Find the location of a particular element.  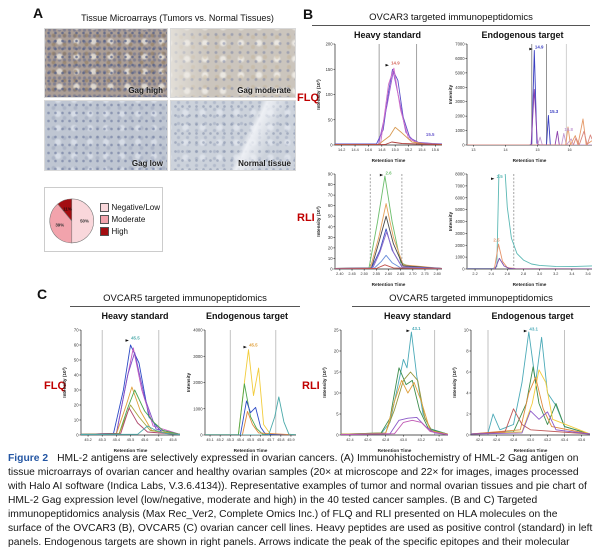

svg-text: 11% is located at coordinates (67, 208).